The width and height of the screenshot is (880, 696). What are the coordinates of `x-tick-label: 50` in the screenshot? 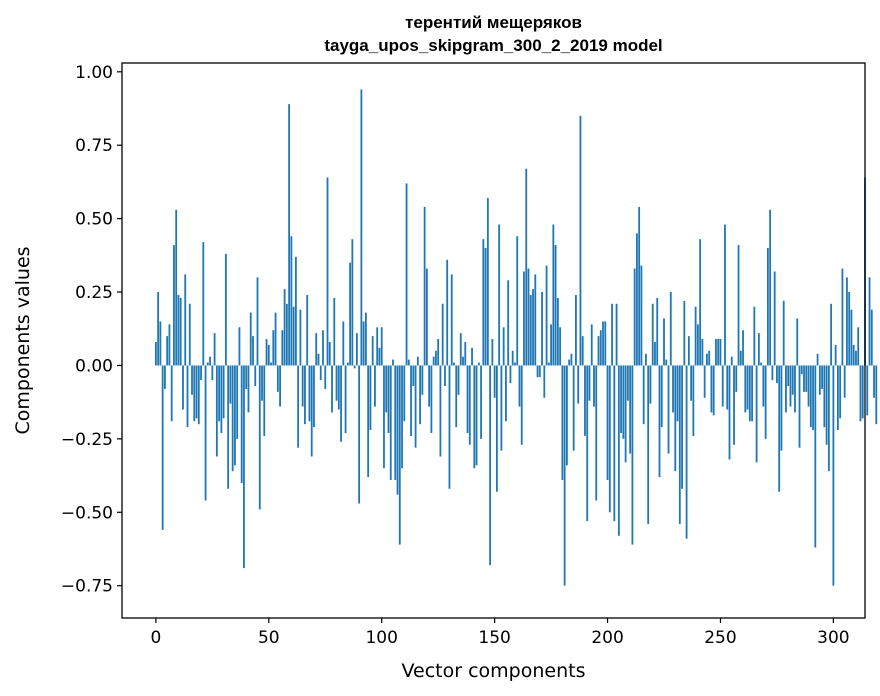 It's located at (269, 638).